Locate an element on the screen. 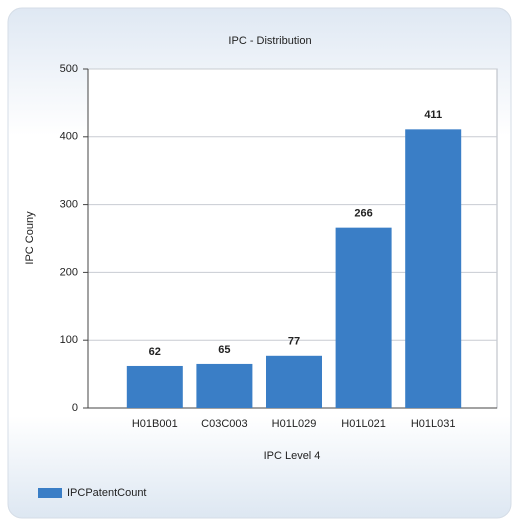 The width and height of the screenshot is (519, 526). y-tick-label: 100 is located at coordinates (69, 340).